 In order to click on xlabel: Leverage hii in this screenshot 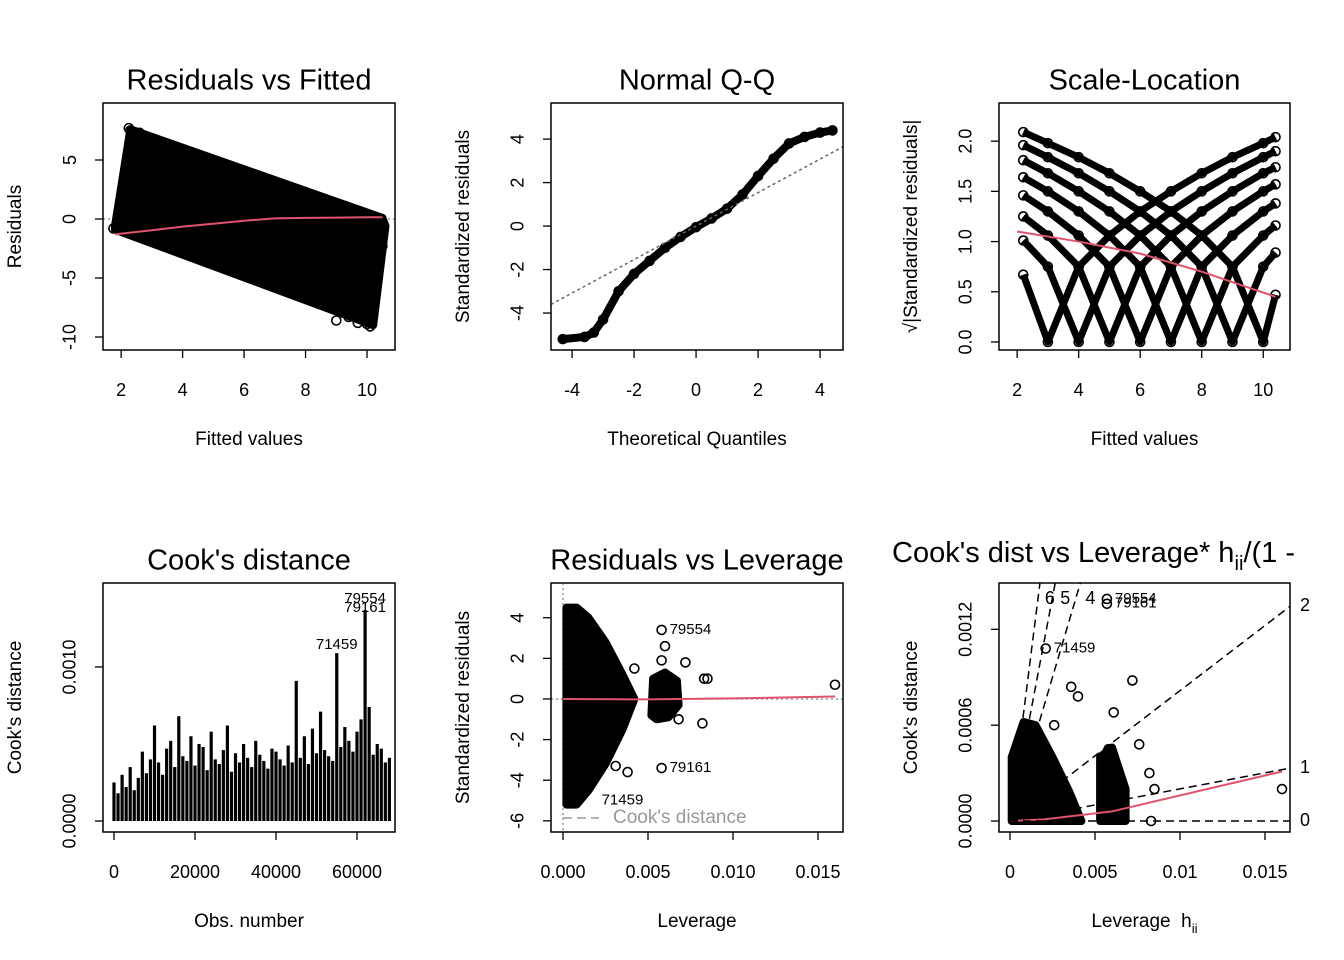, I will do `click(1144, 923)`.